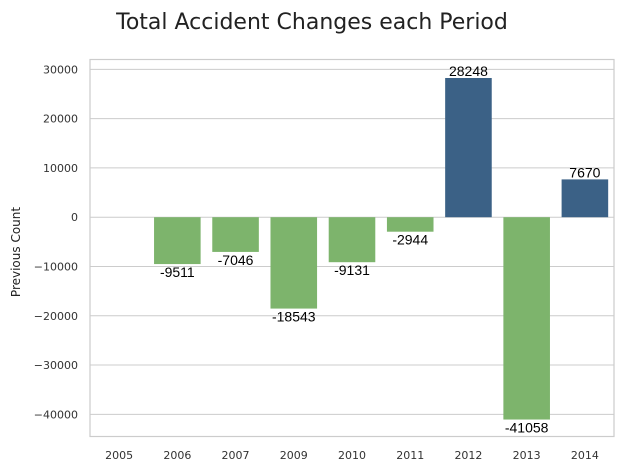 Image resolution: width=623 pixels, height=472 pixels. I want to click on y-tick-label: 30000, so click(60, 69).